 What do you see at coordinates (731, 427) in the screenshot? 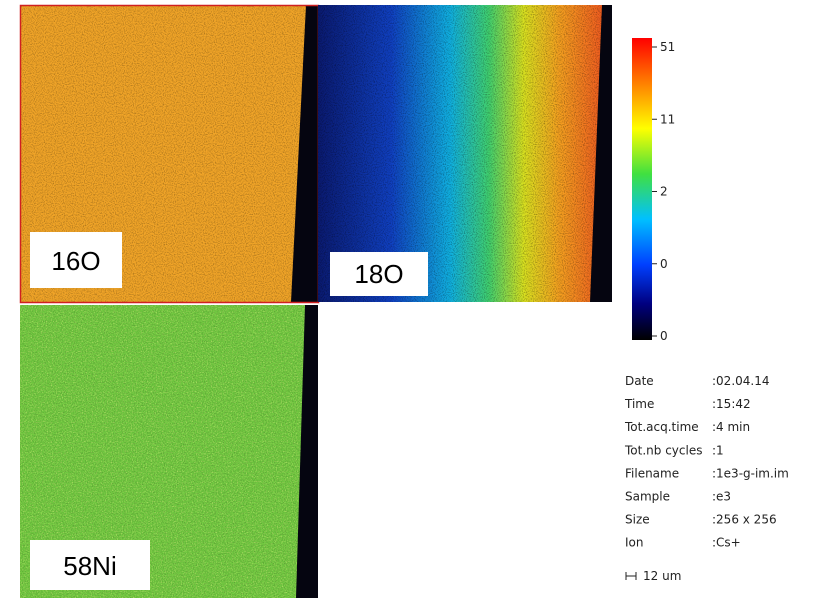
I see `info-value: :4 min` at bounding box center [731, 427].